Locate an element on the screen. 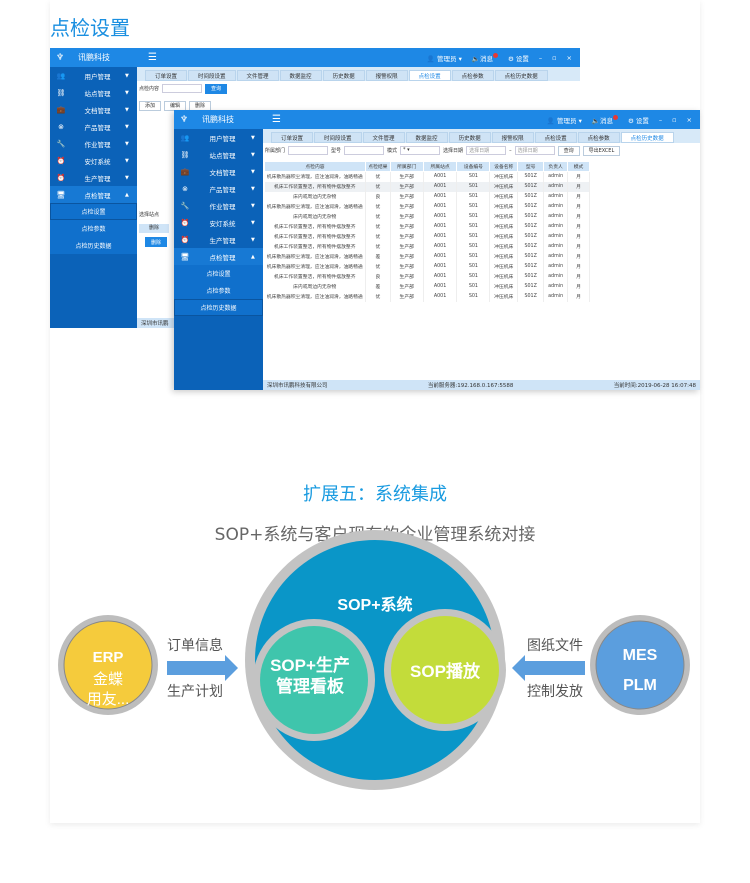 This screenshot has width=750, height=883. menu-item-icon: 👥 is located at coordinates (61, 75).